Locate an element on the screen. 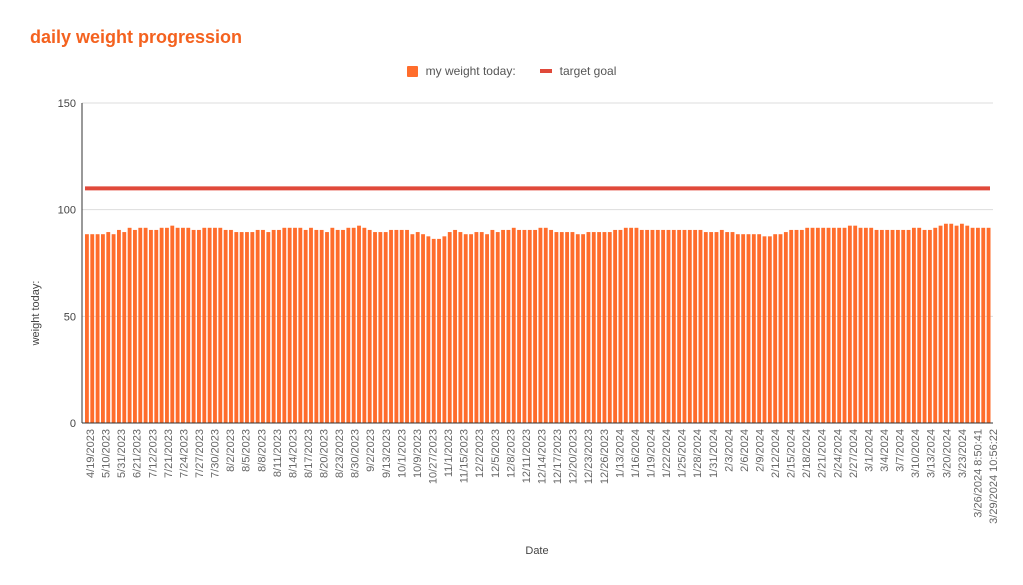 The image size is (1023, 585). x-tick-label: 9/13/2023 is located at coordinates (387, 453).